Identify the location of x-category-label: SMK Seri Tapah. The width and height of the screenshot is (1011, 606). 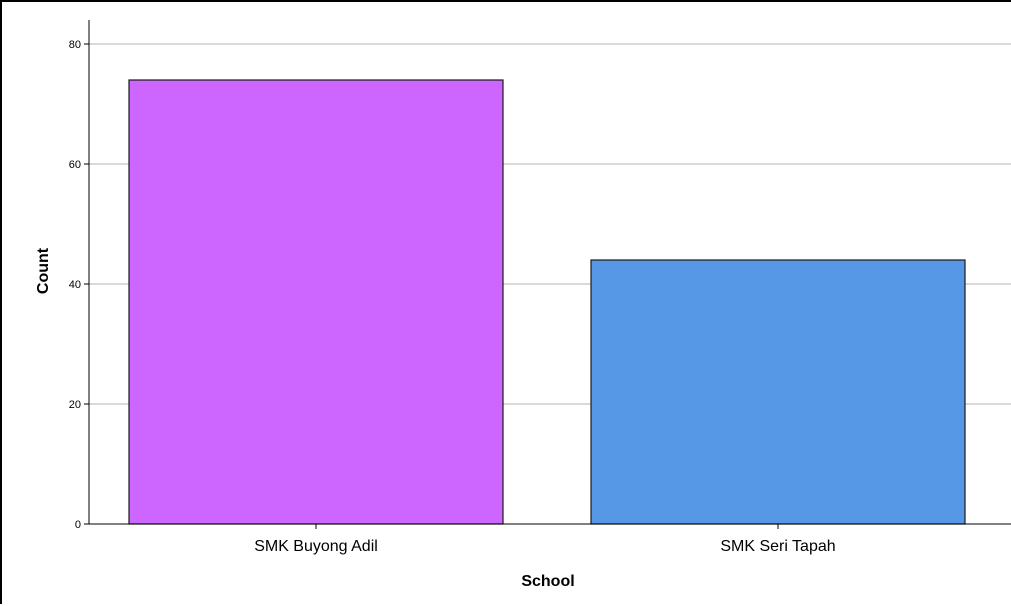
(777, 546).